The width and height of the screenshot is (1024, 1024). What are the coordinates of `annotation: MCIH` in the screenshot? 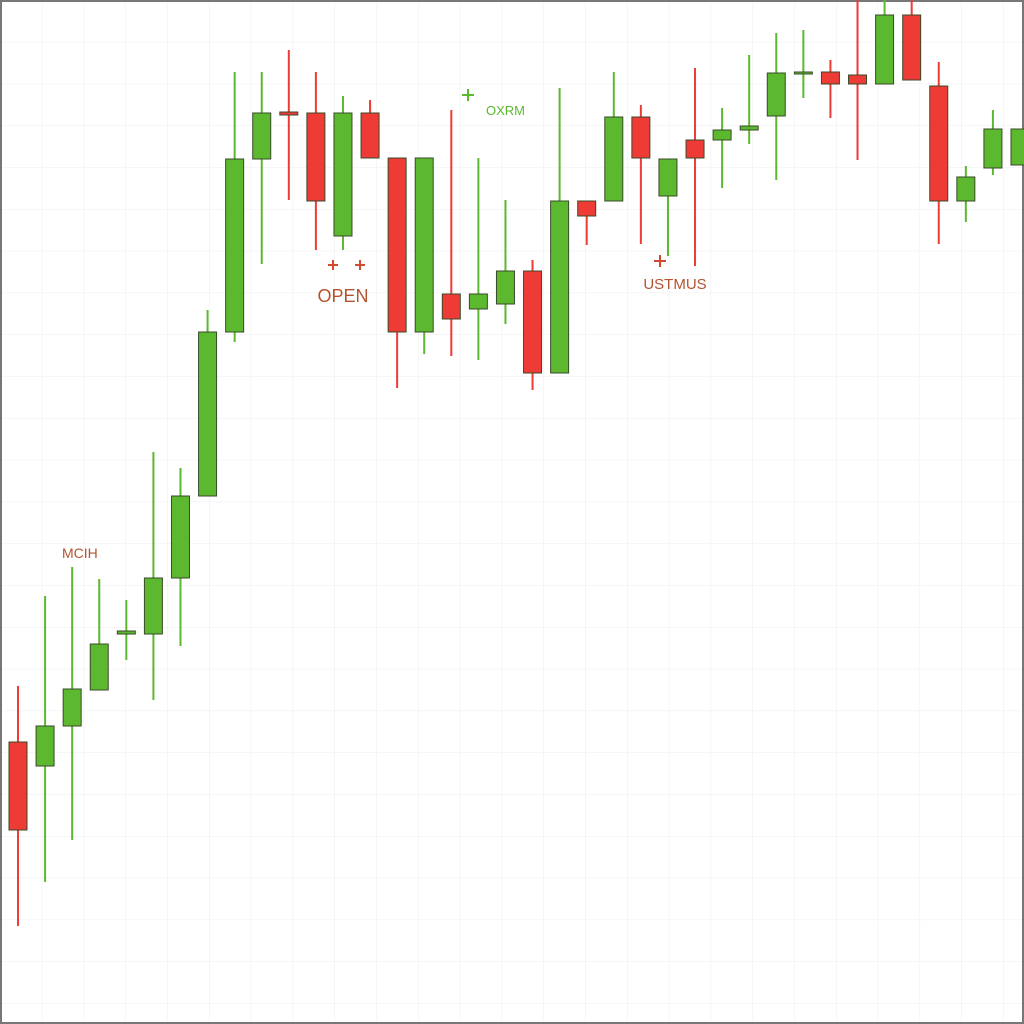 It's located at (80, 553).